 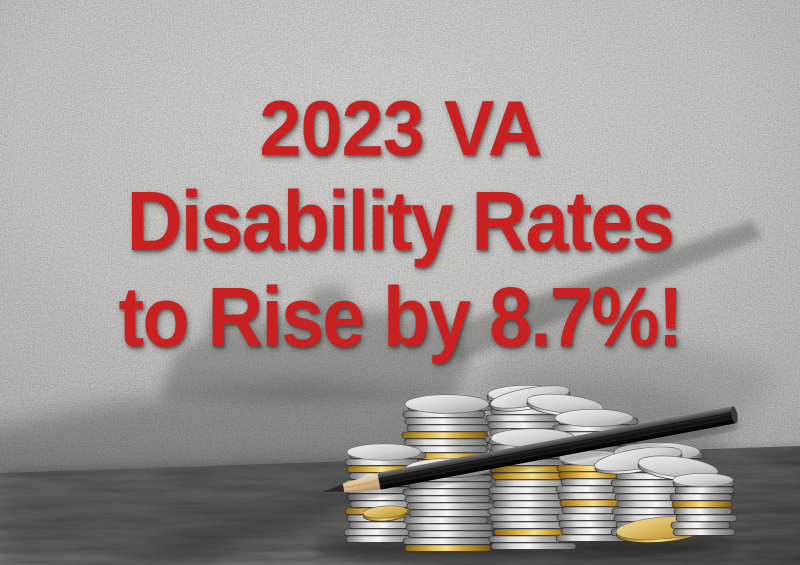 I want to click on tank-turret-shadow, so click(x=316, y=344).